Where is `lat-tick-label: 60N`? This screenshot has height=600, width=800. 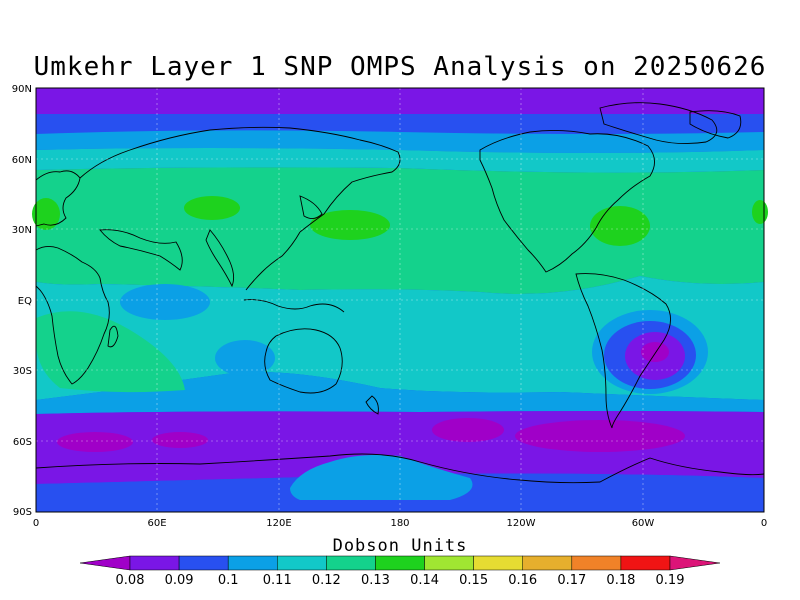
lat-tick-label: 60N is located at coordinates (22, 160).